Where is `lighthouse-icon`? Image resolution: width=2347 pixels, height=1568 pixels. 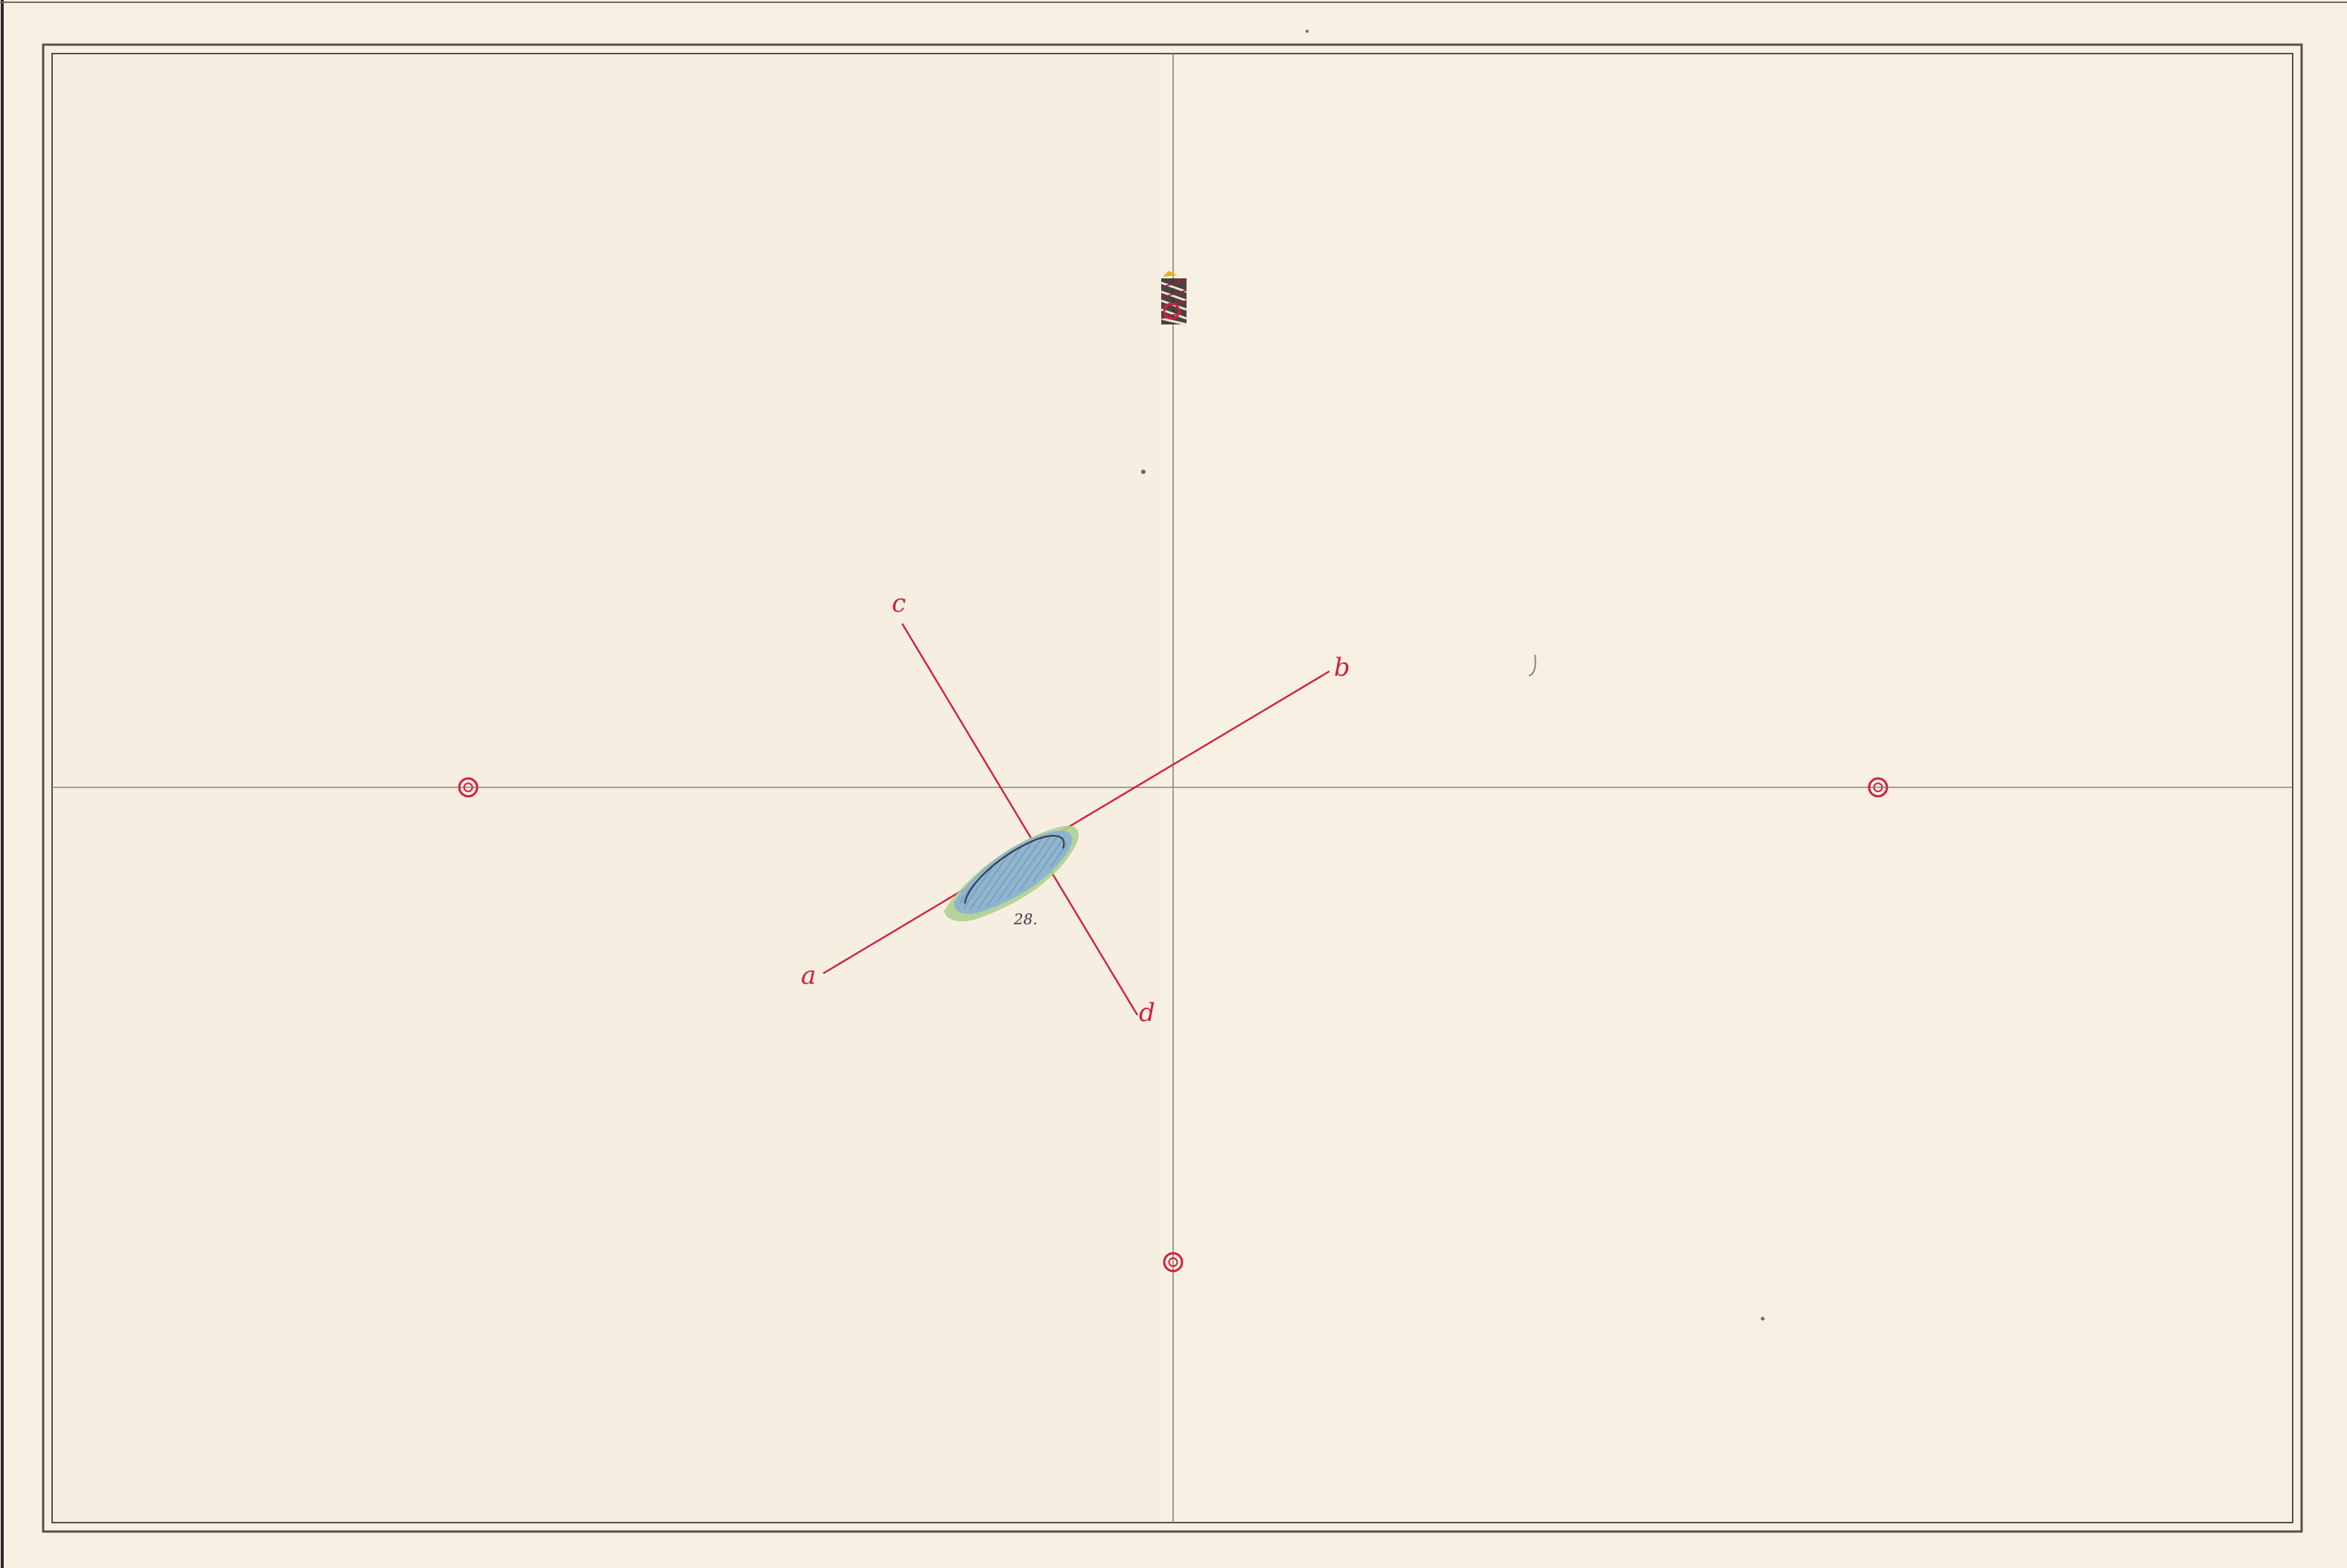 lighthouse-icon is located at coordinates (1173, 298).